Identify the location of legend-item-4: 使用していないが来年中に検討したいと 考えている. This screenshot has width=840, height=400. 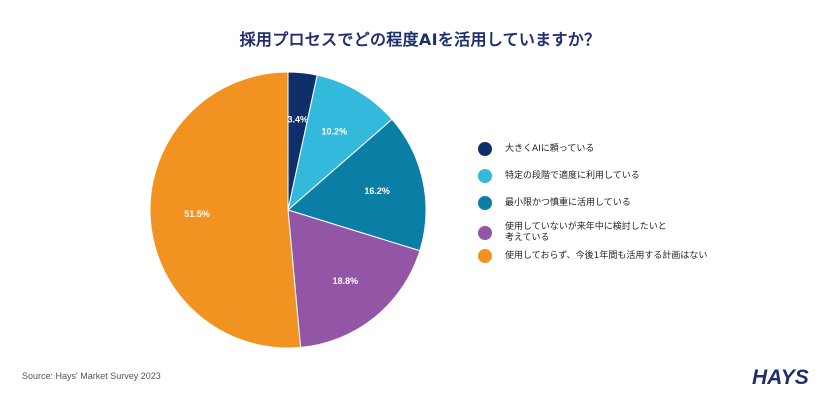
(606, 233).